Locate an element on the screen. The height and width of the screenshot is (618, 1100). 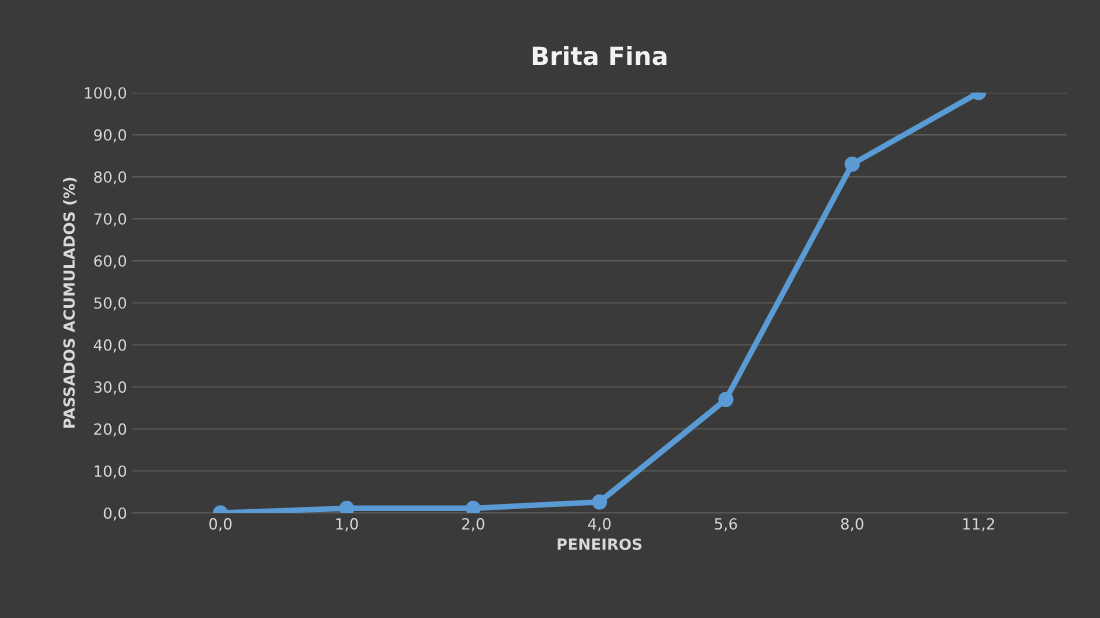
y-tick-label: 40,0 is located at coordinates (110, 346).